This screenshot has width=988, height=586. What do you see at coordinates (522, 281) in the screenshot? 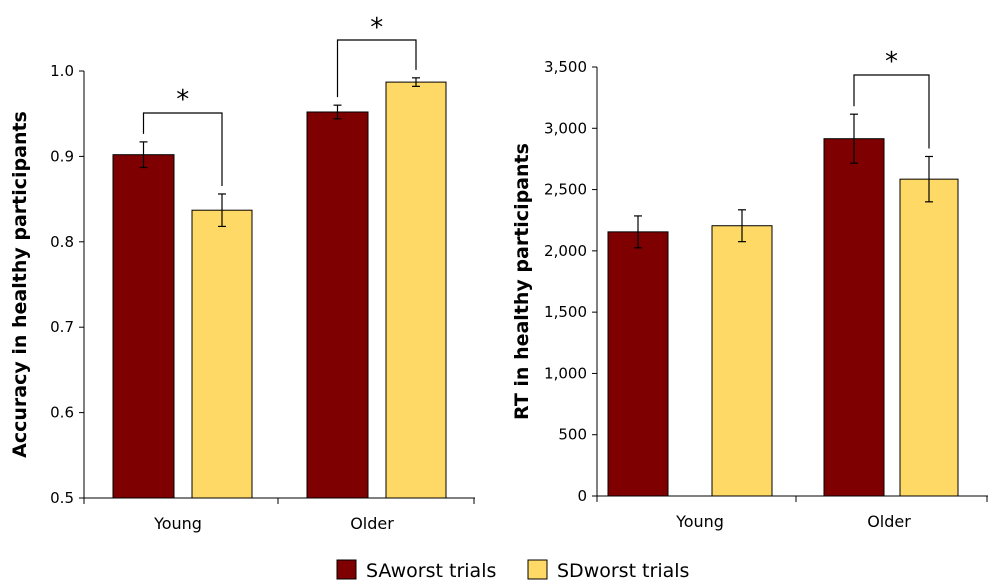
I see `y-axis-label: RT in healthy participants` at bounding box center [522, 281].